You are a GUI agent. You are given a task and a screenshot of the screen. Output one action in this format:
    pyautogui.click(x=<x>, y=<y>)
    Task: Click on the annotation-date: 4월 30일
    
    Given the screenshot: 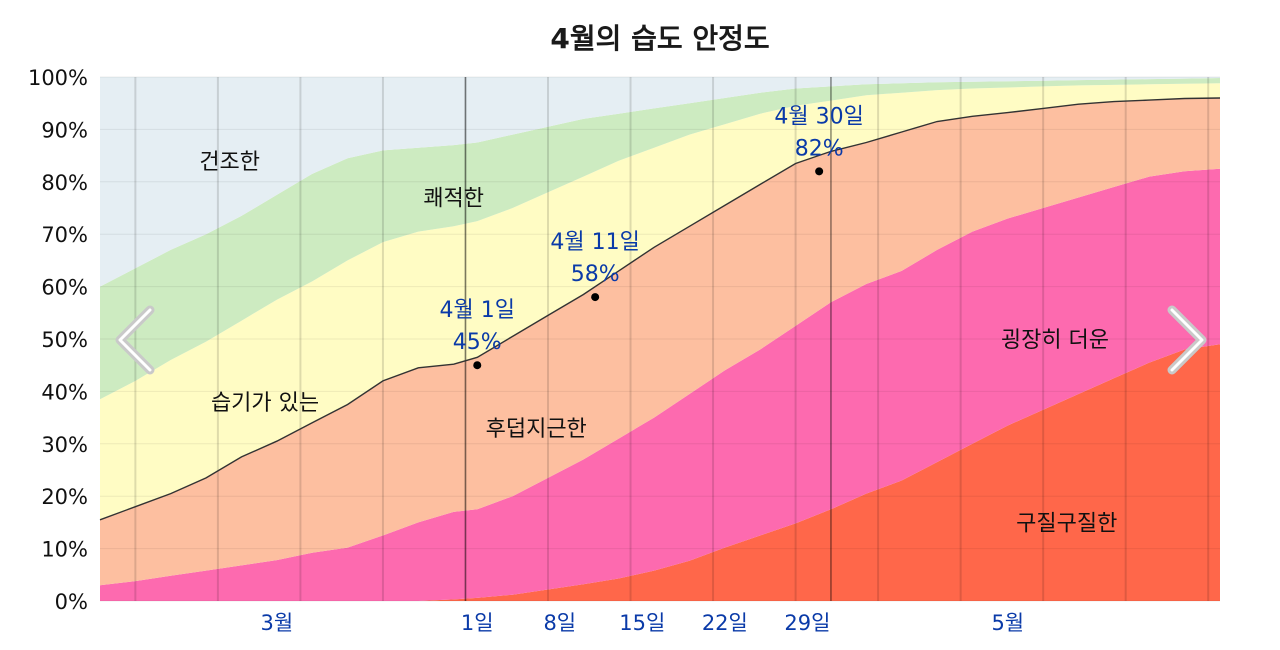 What is the action you would take?
    pyautogui.click(x=818, y=116)
    